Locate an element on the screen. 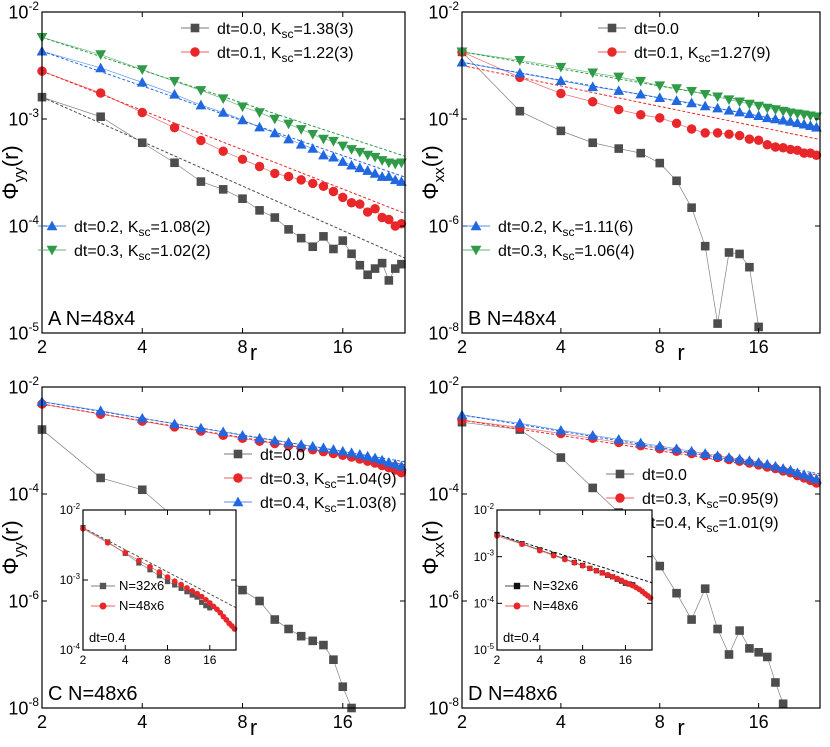 The height and width of the screenshot is (747, 830). panel-B-legend-swatch-marker is located at coordinates (476, 225).